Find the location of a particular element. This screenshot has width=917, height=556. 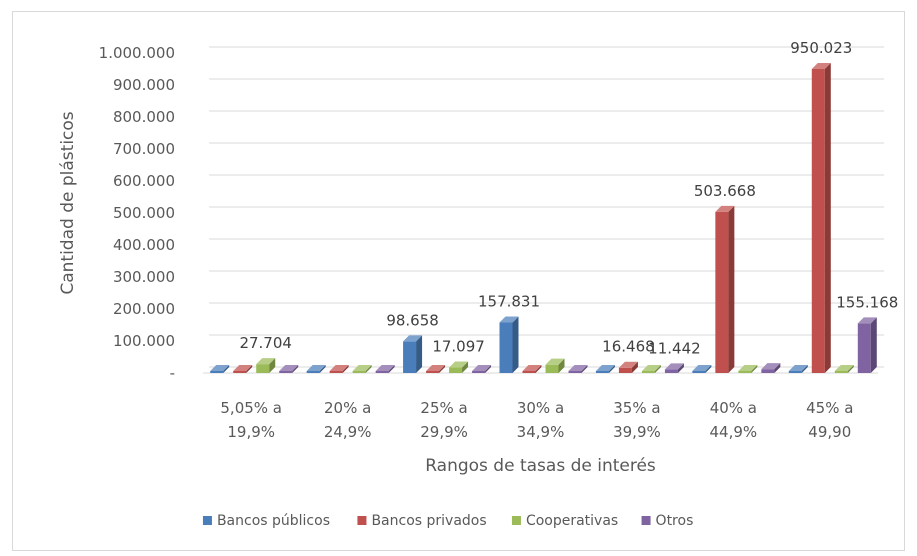

data-label: 17.097 is located at coordinates (458, 347).